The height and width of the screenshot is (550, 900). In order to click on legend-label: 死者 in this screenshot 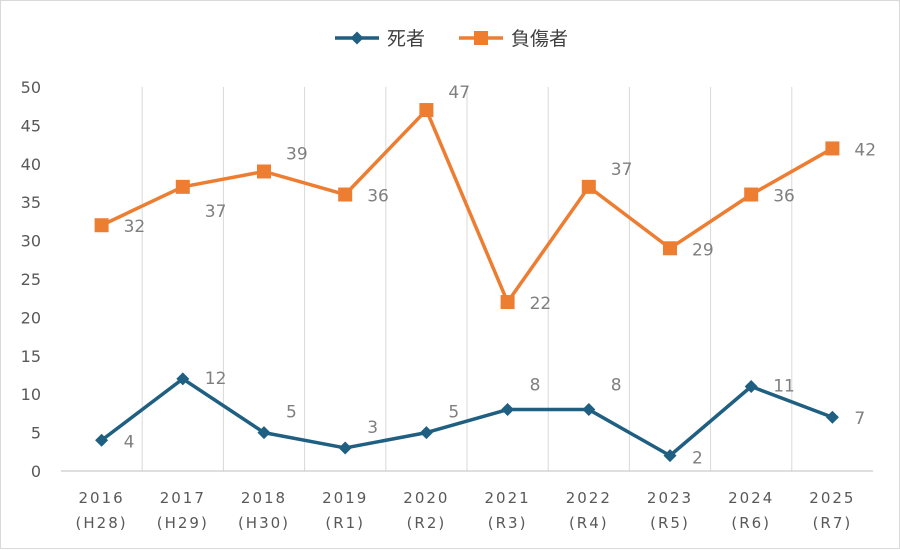, I will do `click(406, 39)`.